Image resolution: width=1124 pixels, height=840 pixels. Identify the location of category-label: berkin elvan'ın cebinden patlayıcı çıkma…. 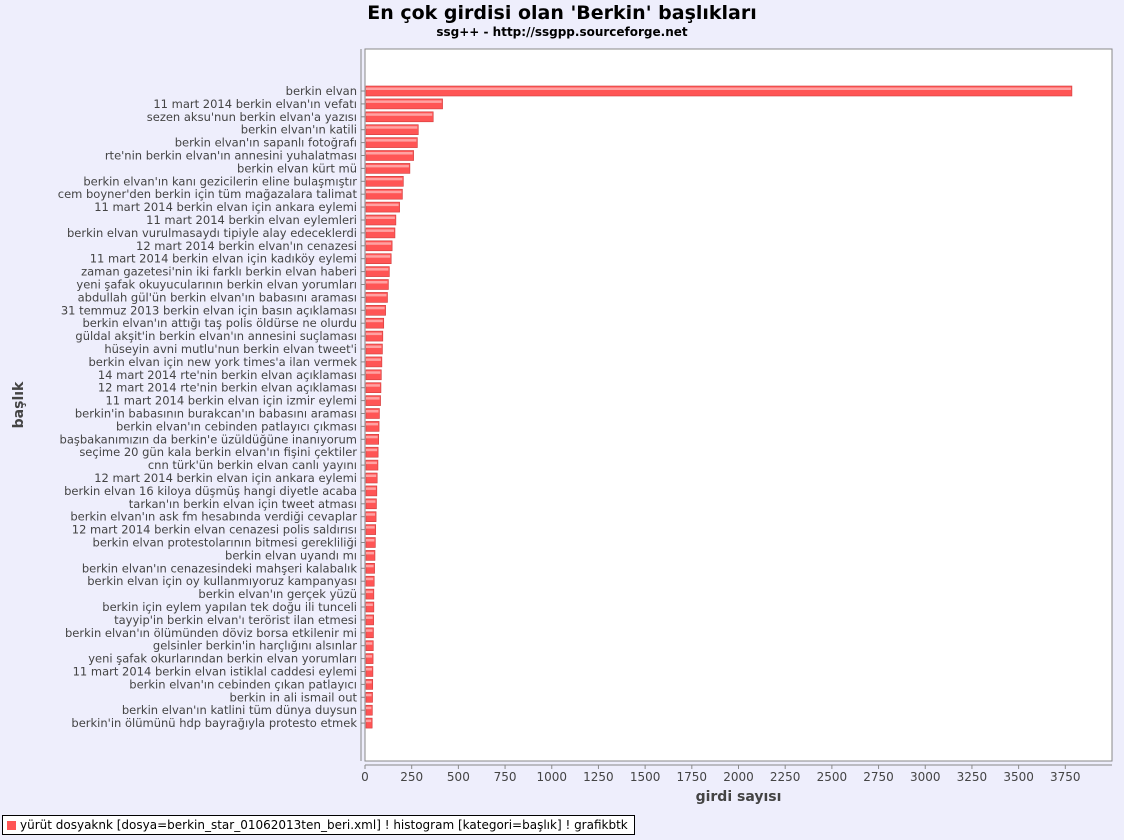
(236, 426).